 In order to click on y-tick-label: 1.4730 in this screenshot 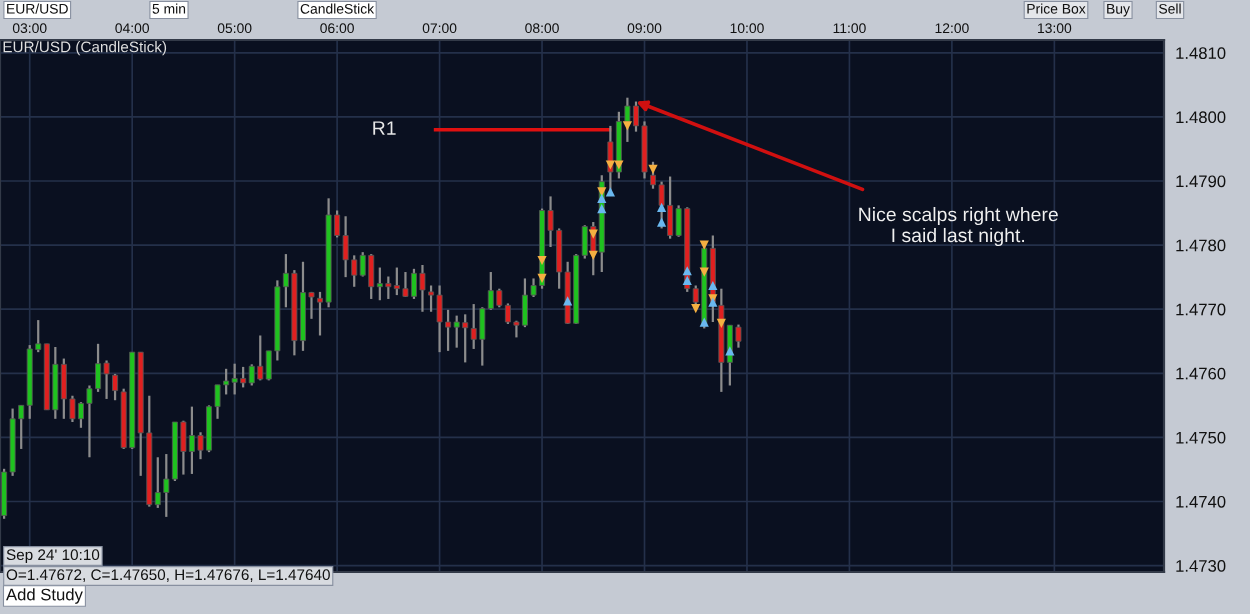, I will do `click(1201, 565)`.